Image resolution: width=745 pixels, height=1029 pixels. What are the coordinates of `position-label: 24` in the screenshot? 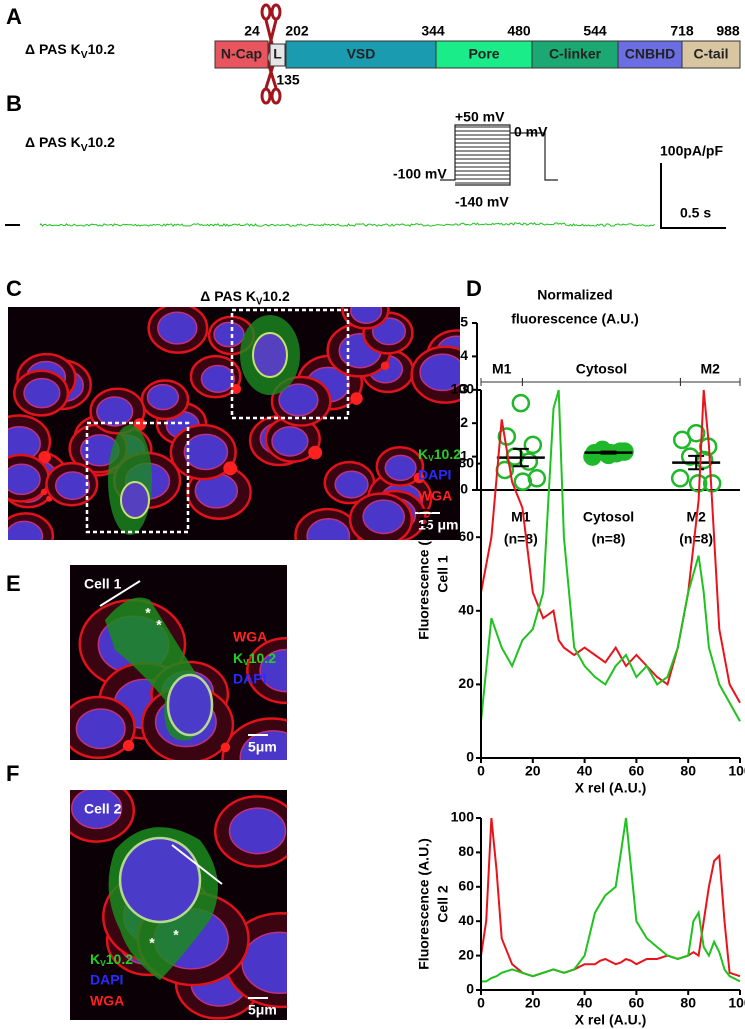 It's located at (252, 31).